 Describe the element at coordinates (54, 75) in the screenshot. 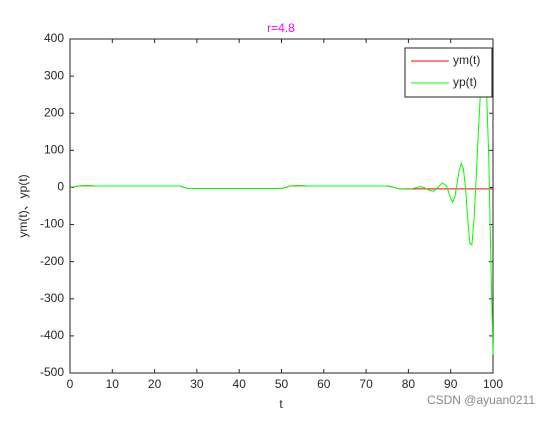

I see `y-tick-label: 300` at that location.